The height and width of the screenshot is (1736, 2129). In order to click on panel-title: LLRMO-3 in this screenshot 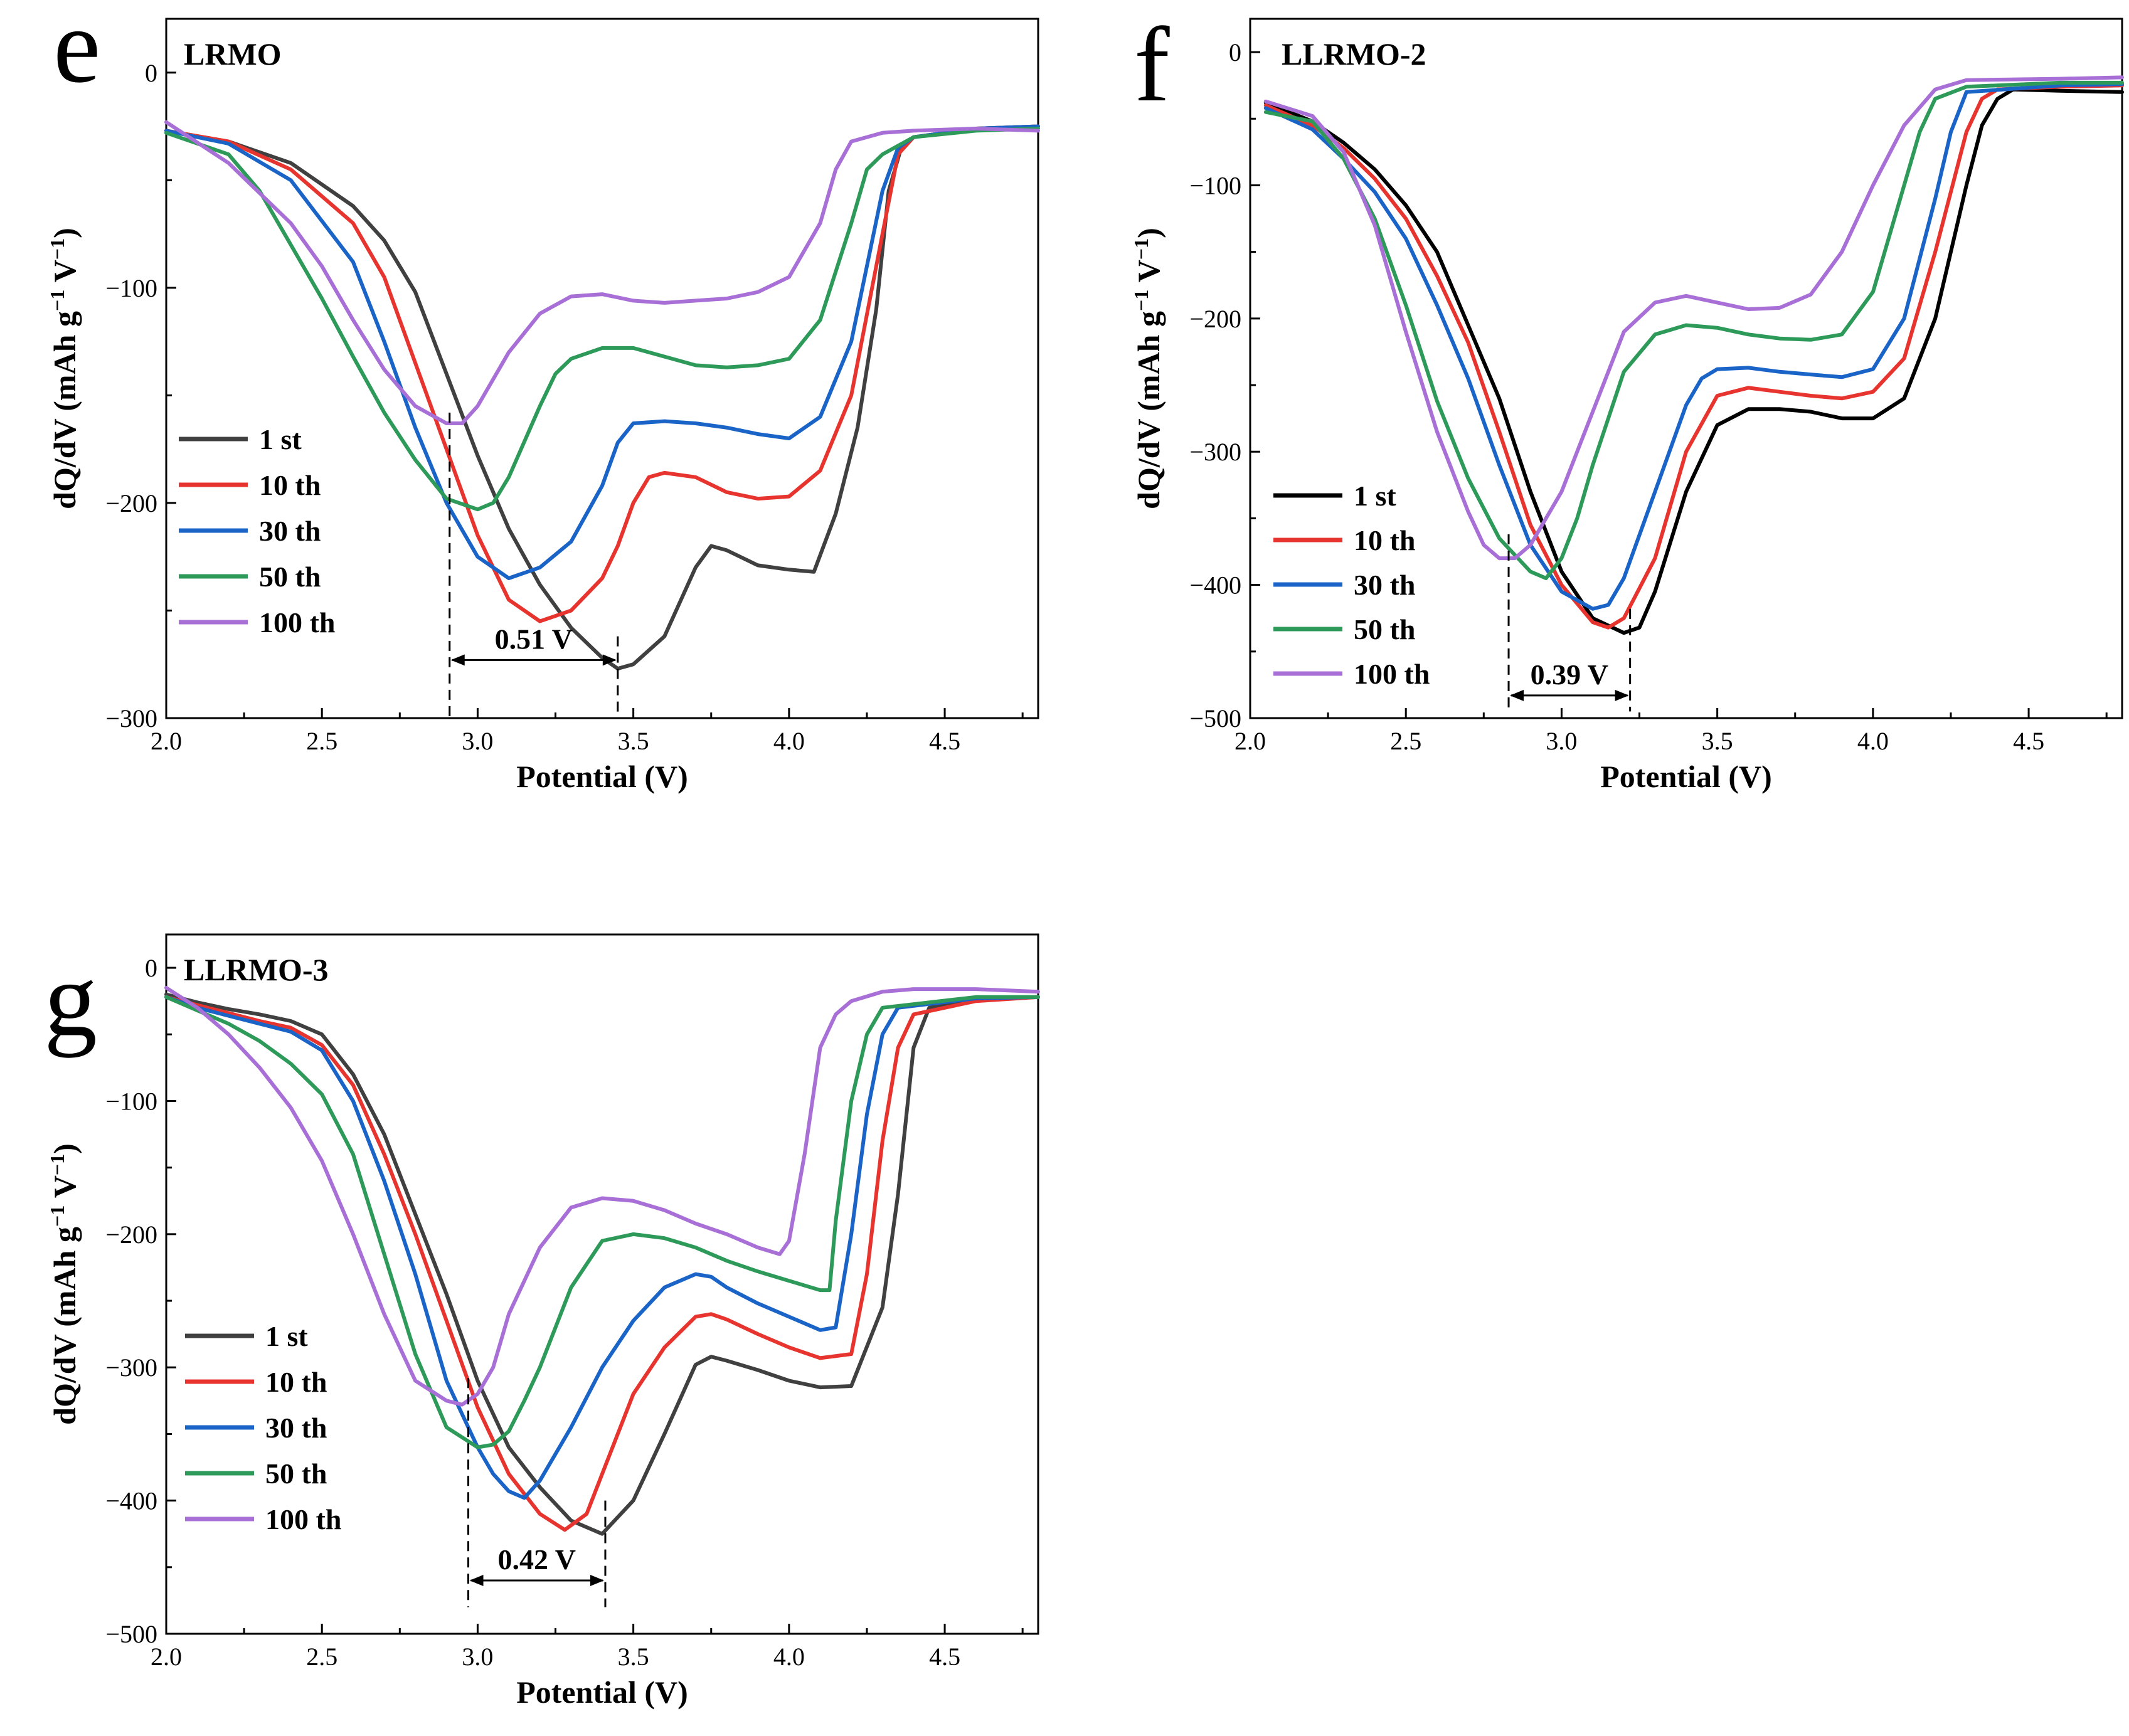, I will do `click(256, 969)`.